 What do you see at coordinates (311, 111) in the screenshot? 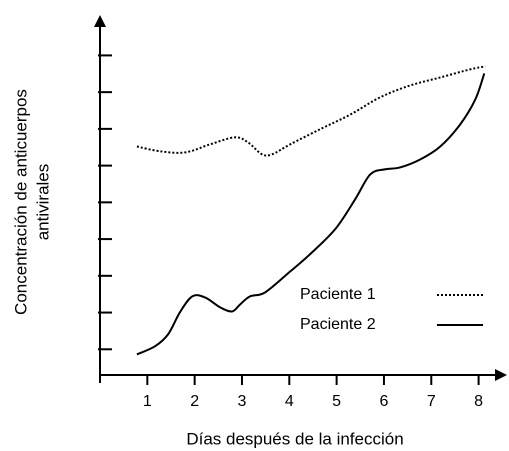
I see `line` at bounding box center [311, 111].